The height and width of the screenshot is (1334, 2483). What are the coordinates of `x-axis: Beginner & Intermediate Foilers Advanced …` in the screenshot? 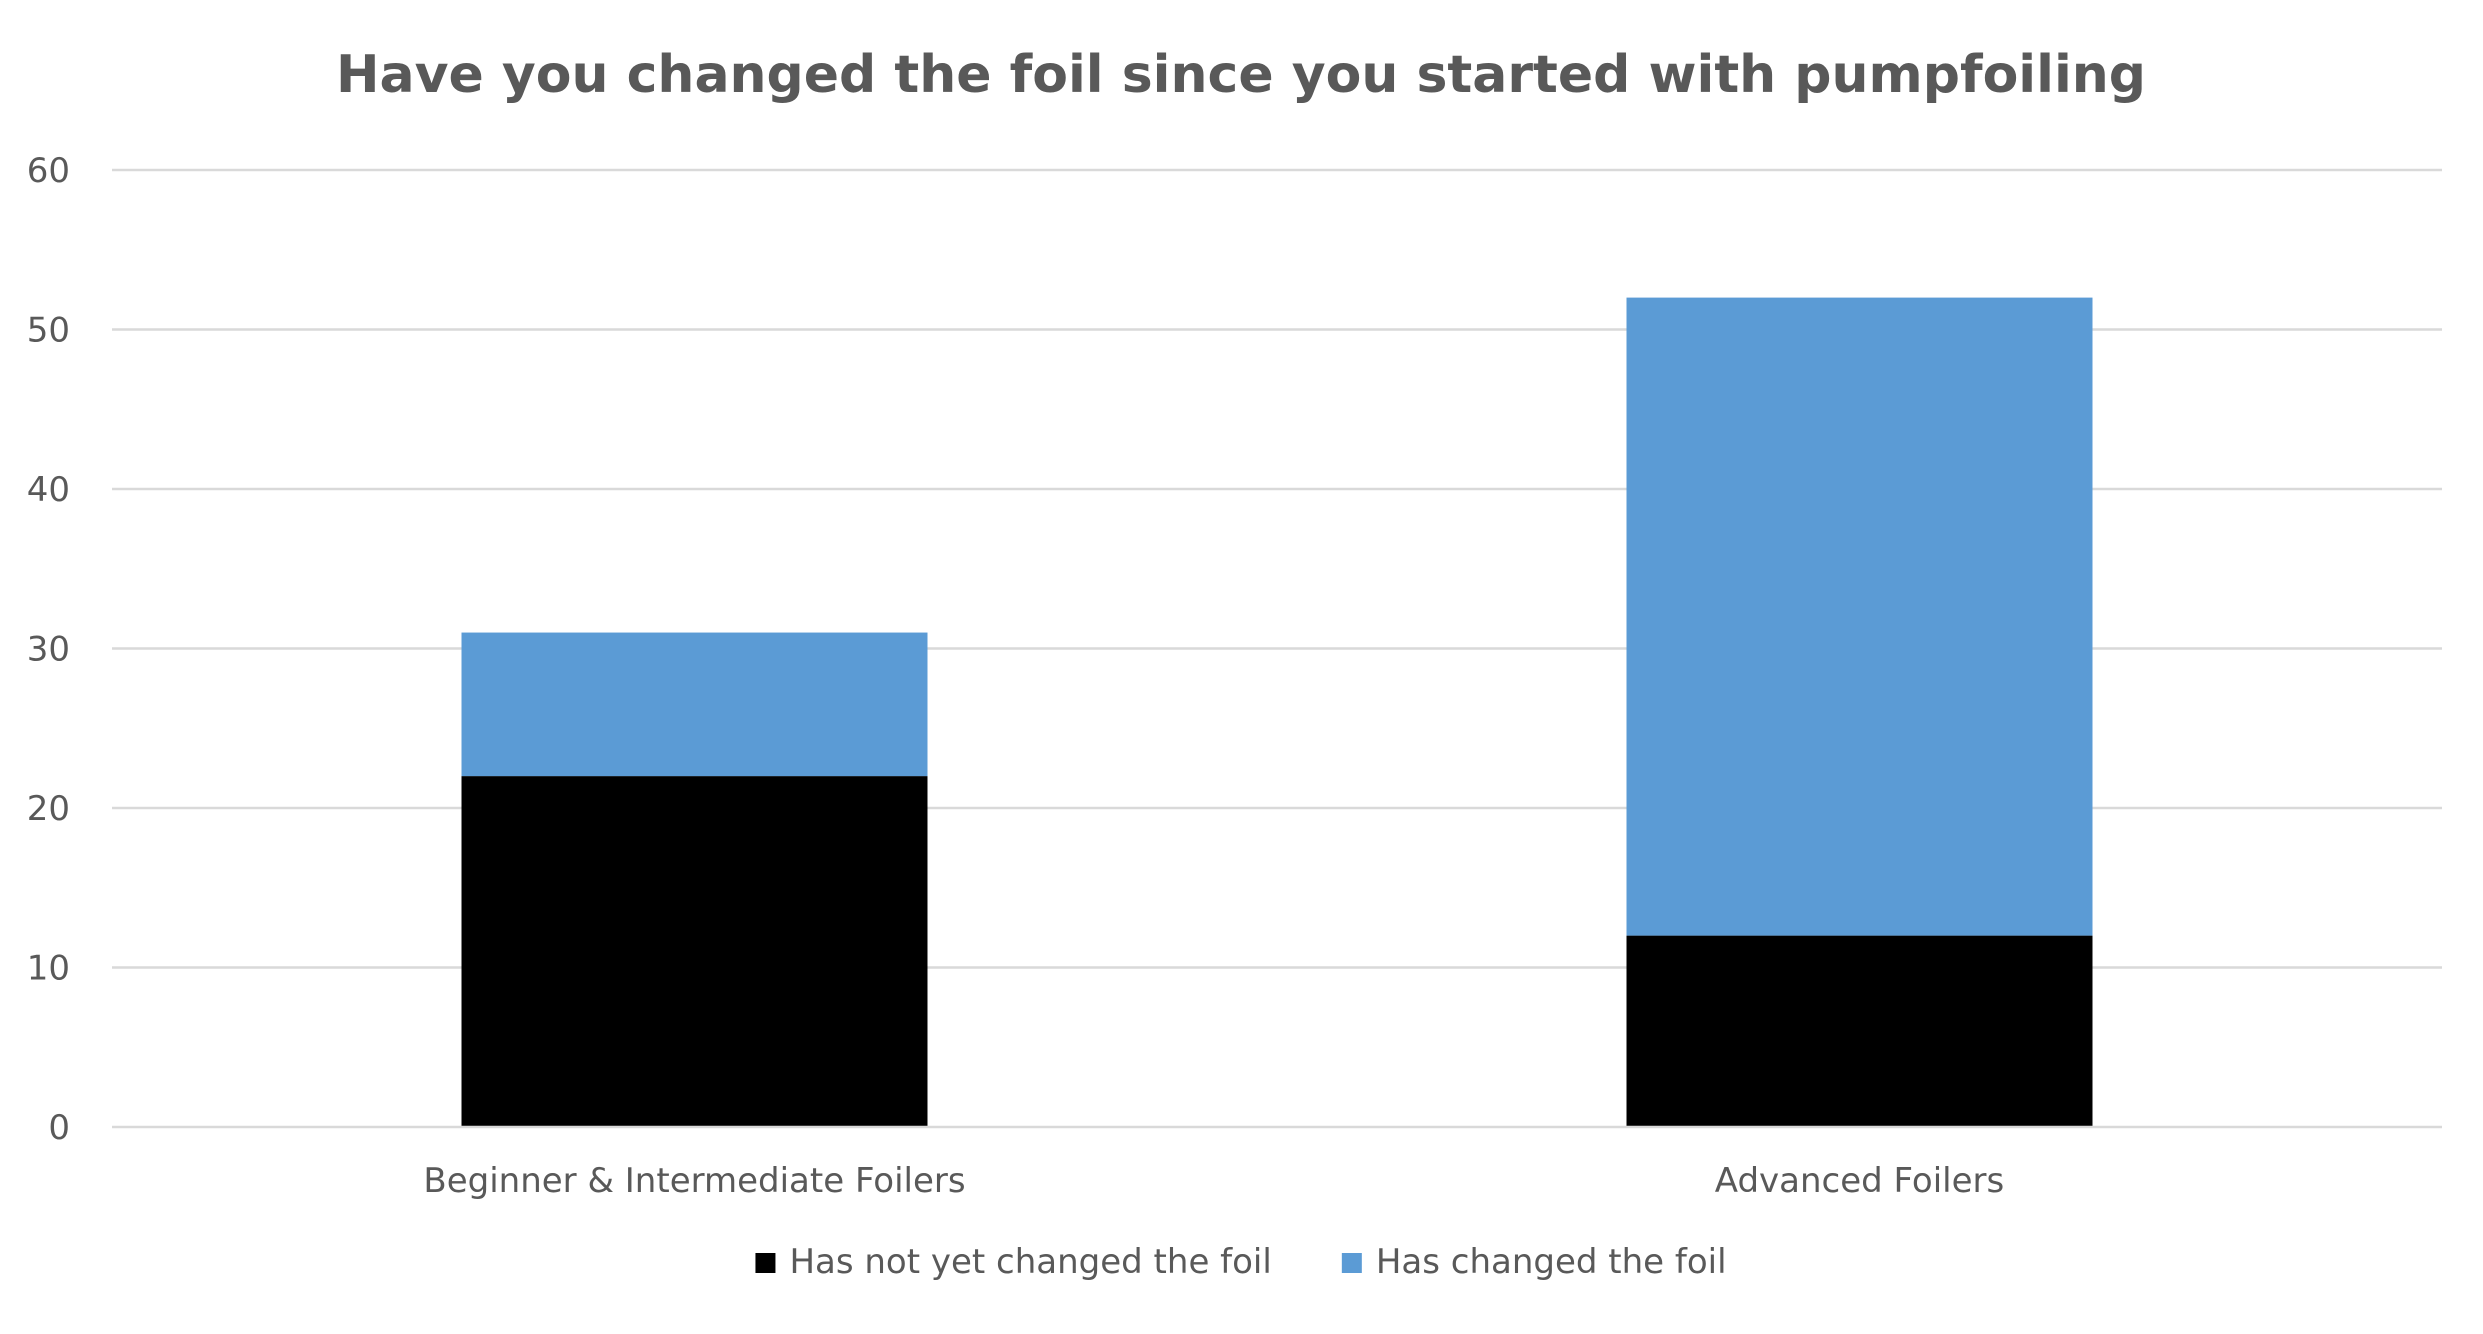 It's located at (1277, 1163).